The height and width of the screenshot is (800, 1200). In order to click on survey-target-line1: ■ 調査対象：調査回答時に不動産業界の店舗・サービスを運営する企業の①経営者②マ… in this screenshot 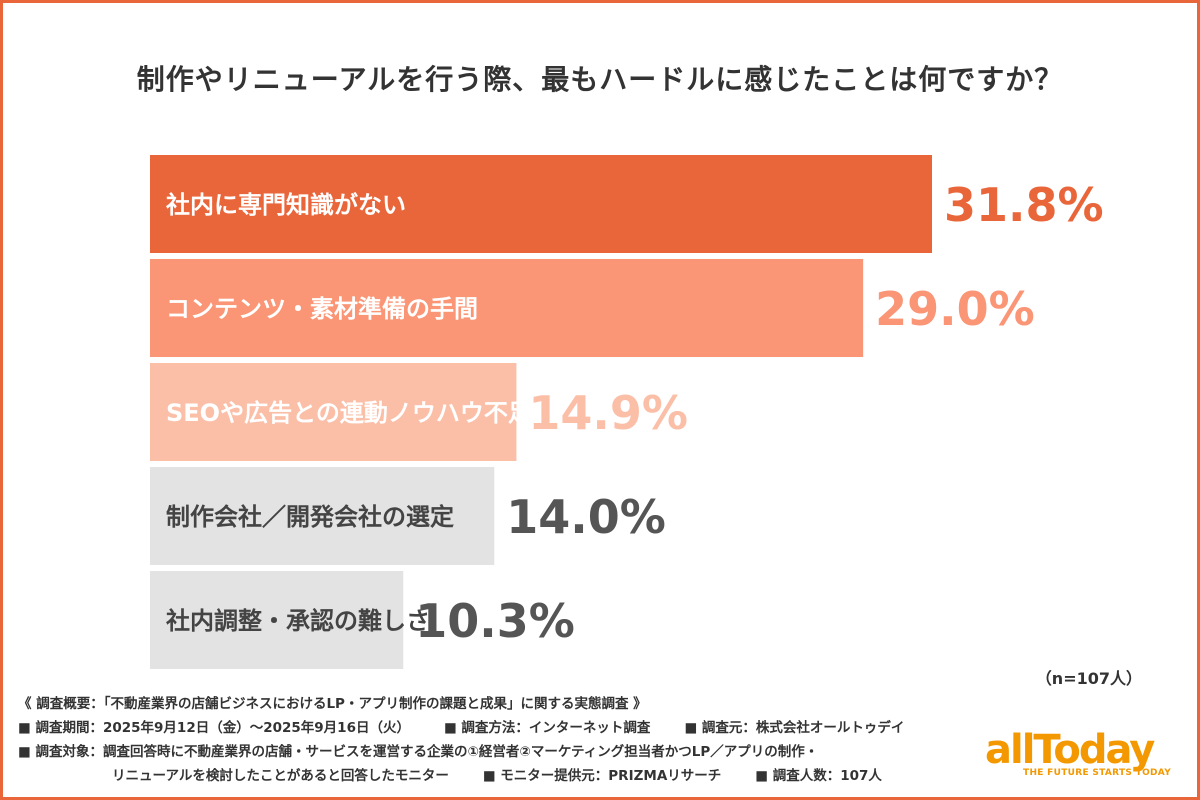, I will do `click(418, 752)`.